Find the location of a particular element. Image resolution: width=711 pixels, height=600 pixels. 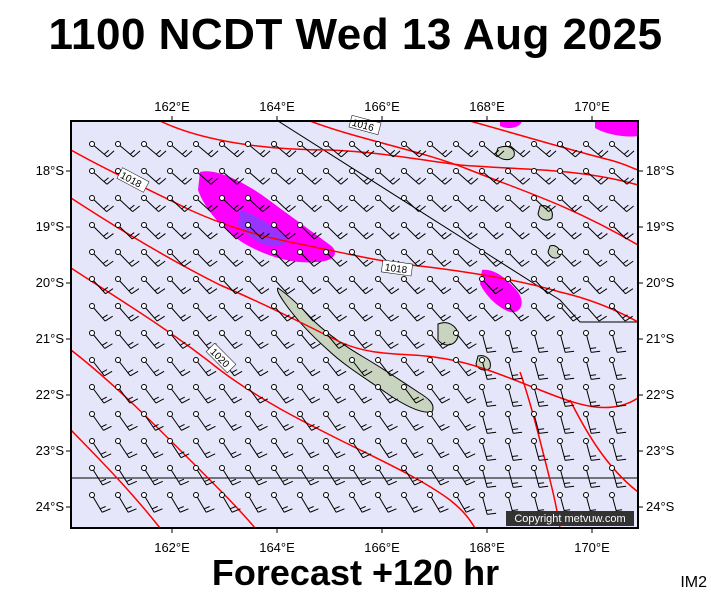

lat-labels-right: 18°S 19°S 20°S 21°S 22°S 23°S 24°S is located at coordinates (660, 338).